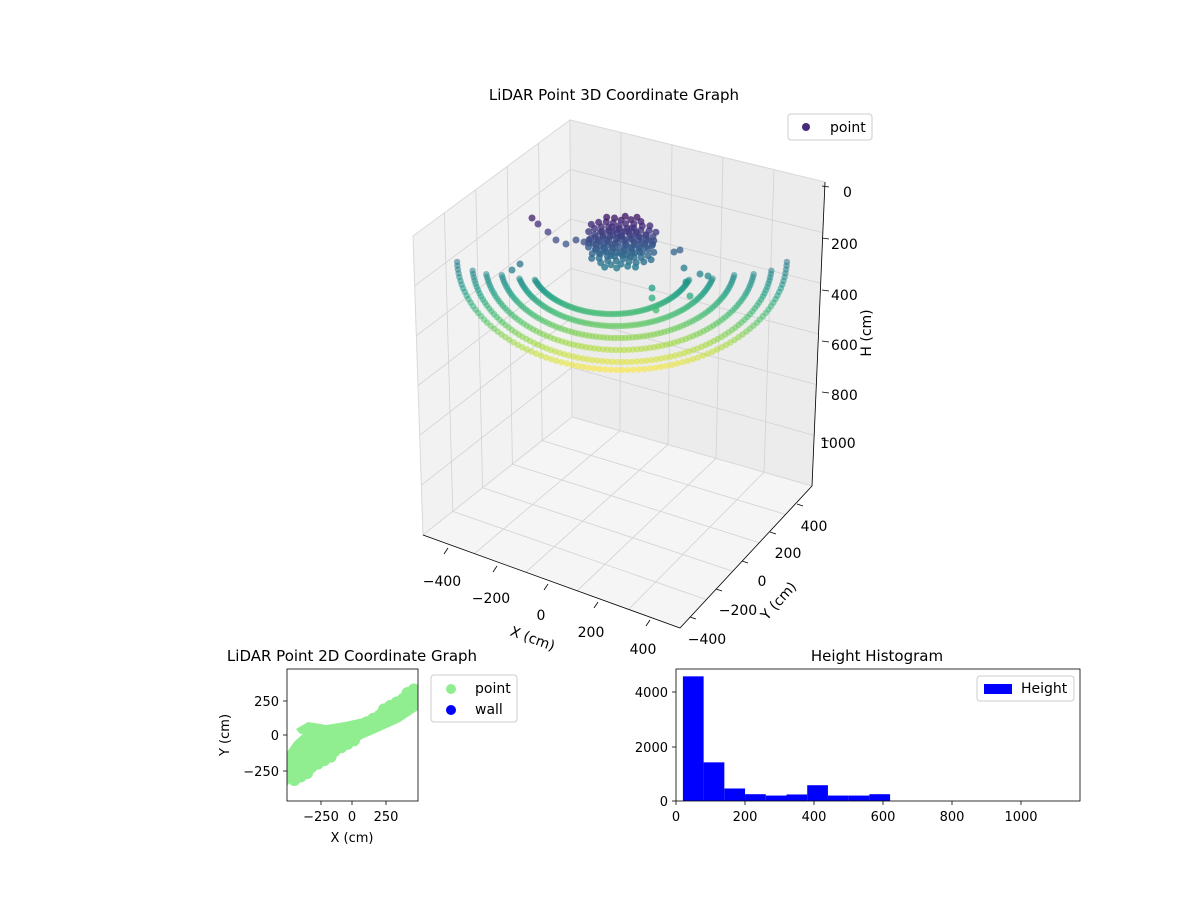  I want to click on 3d-legend-frame, so click(830, 127).